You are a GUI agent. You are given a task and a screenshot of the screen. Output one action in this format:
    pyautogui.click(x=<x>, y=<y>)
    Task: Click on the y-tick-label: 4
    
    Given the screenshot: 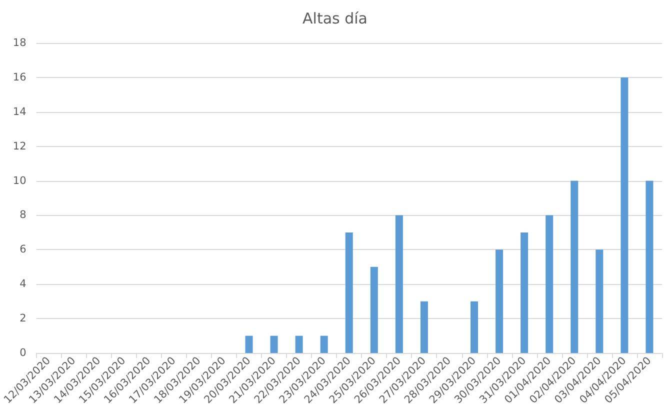 What is the action you would take?
    pyautogui.click(x=23, y=284)
    